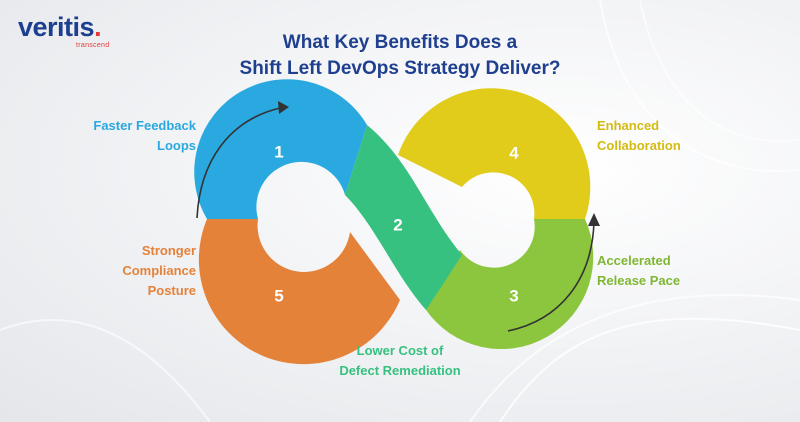  What do you see at coordinates (400, 360) in the screenshot?
I see `label-lower-cost: Lower Cost of Defect Remediation` at bounding box center [400, 360].